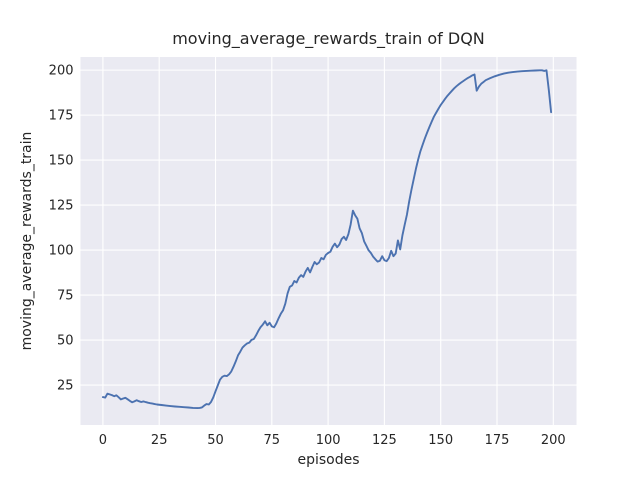 The height and width of the screenshot is (480, 640). What do you see at coordinates (61, 161) in the screenshot?
I see `y-tick-label: 150` at bounding box center [61, 161].